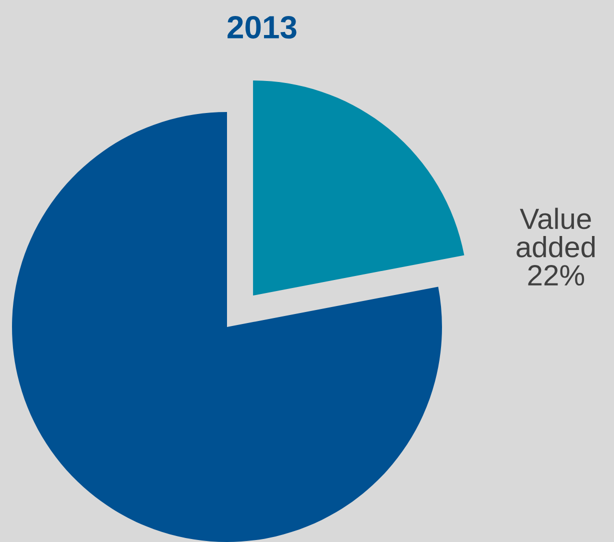 The image size is (614, 542). I want to click on slice-label: Value added, so click(555, 233).